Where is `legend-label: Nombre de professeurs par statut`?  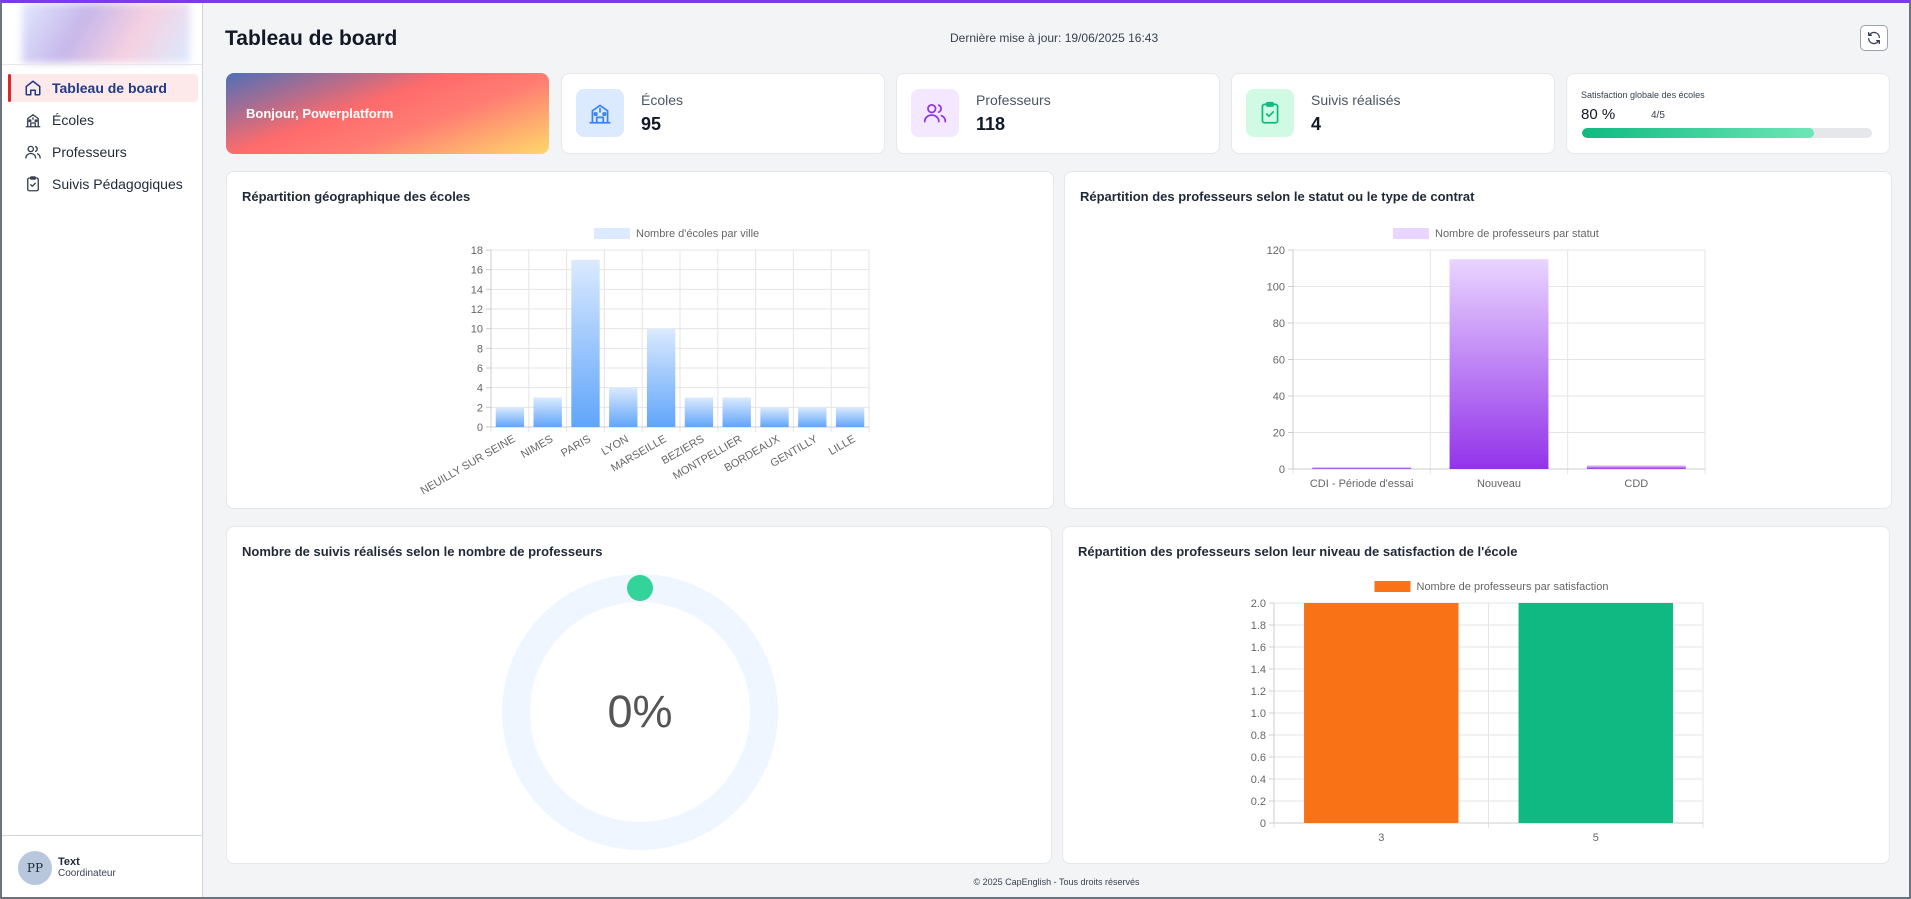 legend-label: Nombre de professeurs par statut is located at coordinates (1517, 234).